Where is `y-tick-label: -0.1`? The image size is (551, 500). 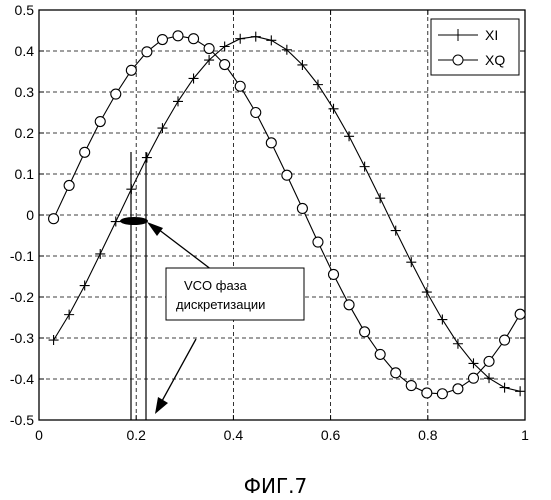 y-tick-label: -0.1 is located at coordinates (22, 256).